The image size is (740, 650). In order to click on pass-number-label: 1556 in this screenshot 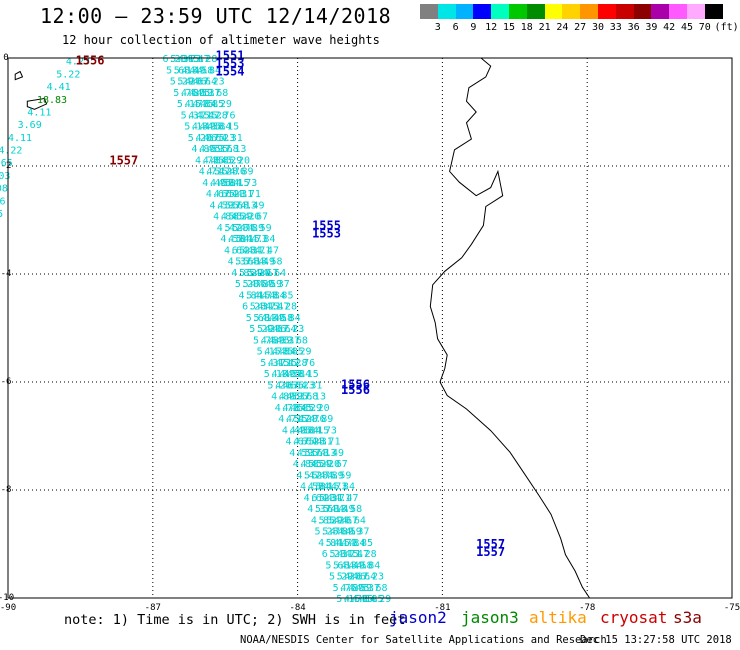, I will do `click(355, 385)`.